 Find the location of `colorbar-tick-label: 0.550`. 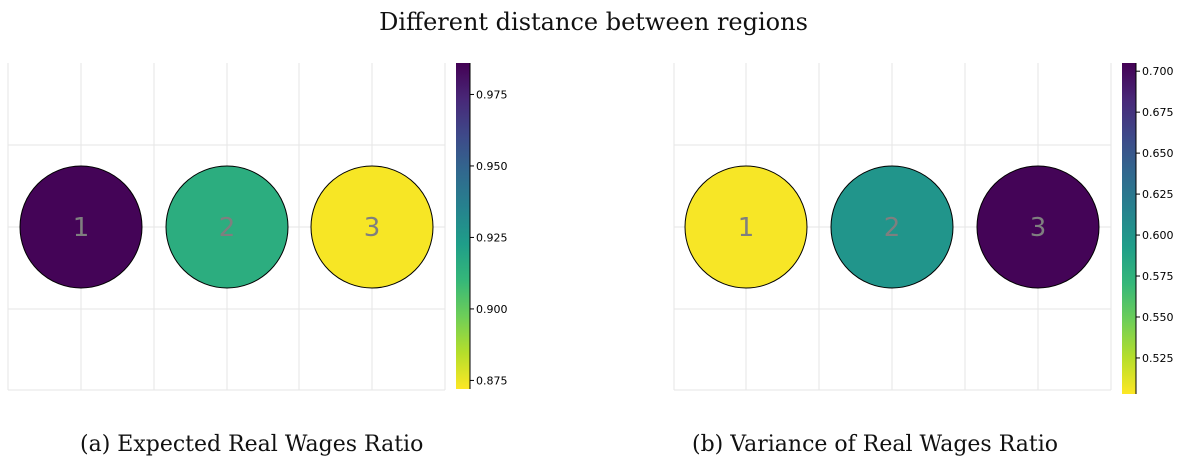

colorbar-tick-label: 0.550 is located at coordinates (1158, 317).